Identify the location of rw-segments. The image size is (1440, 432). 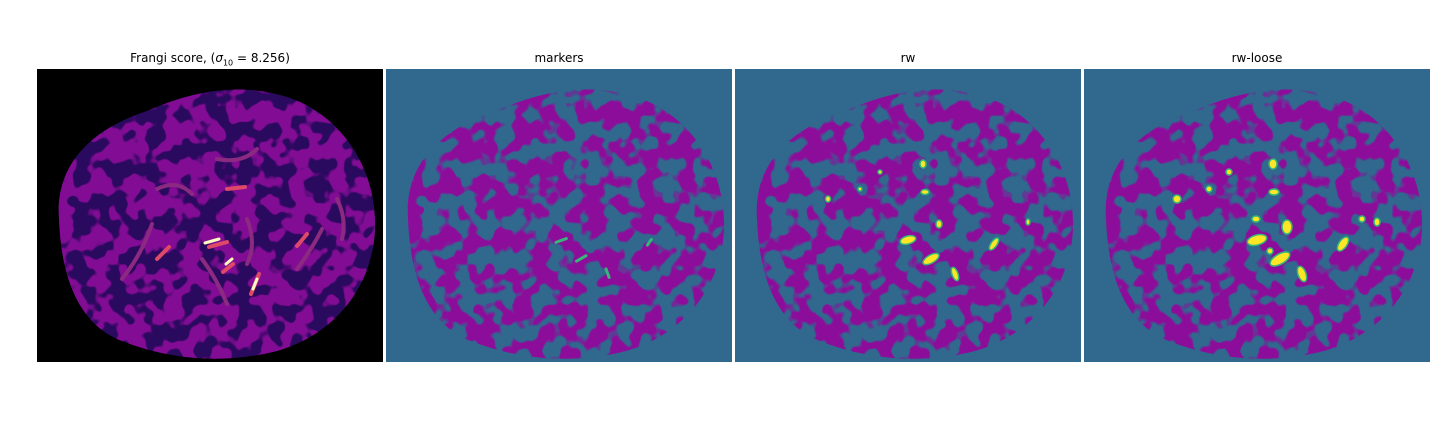
(927, 220).